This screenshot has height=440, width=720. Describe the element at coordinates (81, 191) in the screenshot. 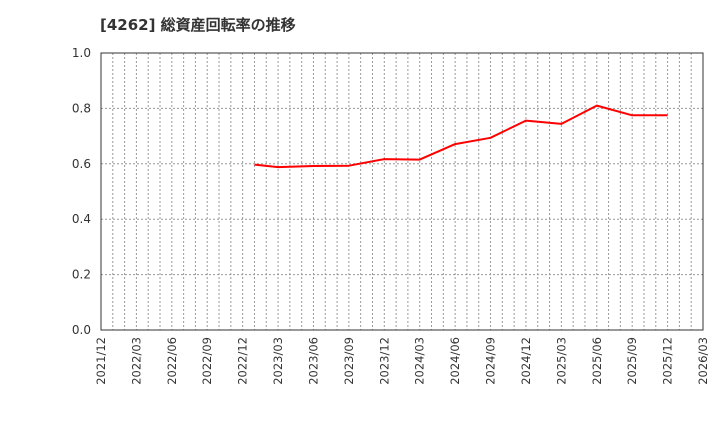

I see `y-axis-ticks: 0.0 0.2 0.4 0.6 0.8 1.0` at that location.